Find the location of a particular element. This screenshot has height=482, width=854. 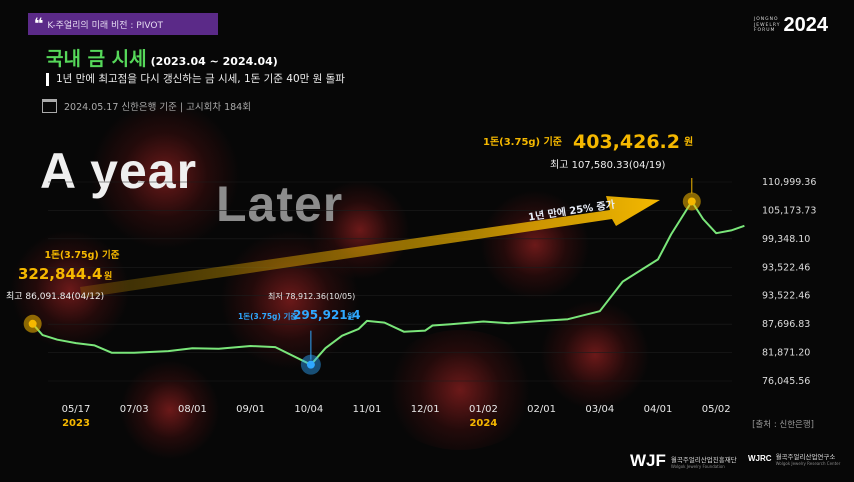

y-tick-label: 81,871.20 is located at coordinates (786, 353).